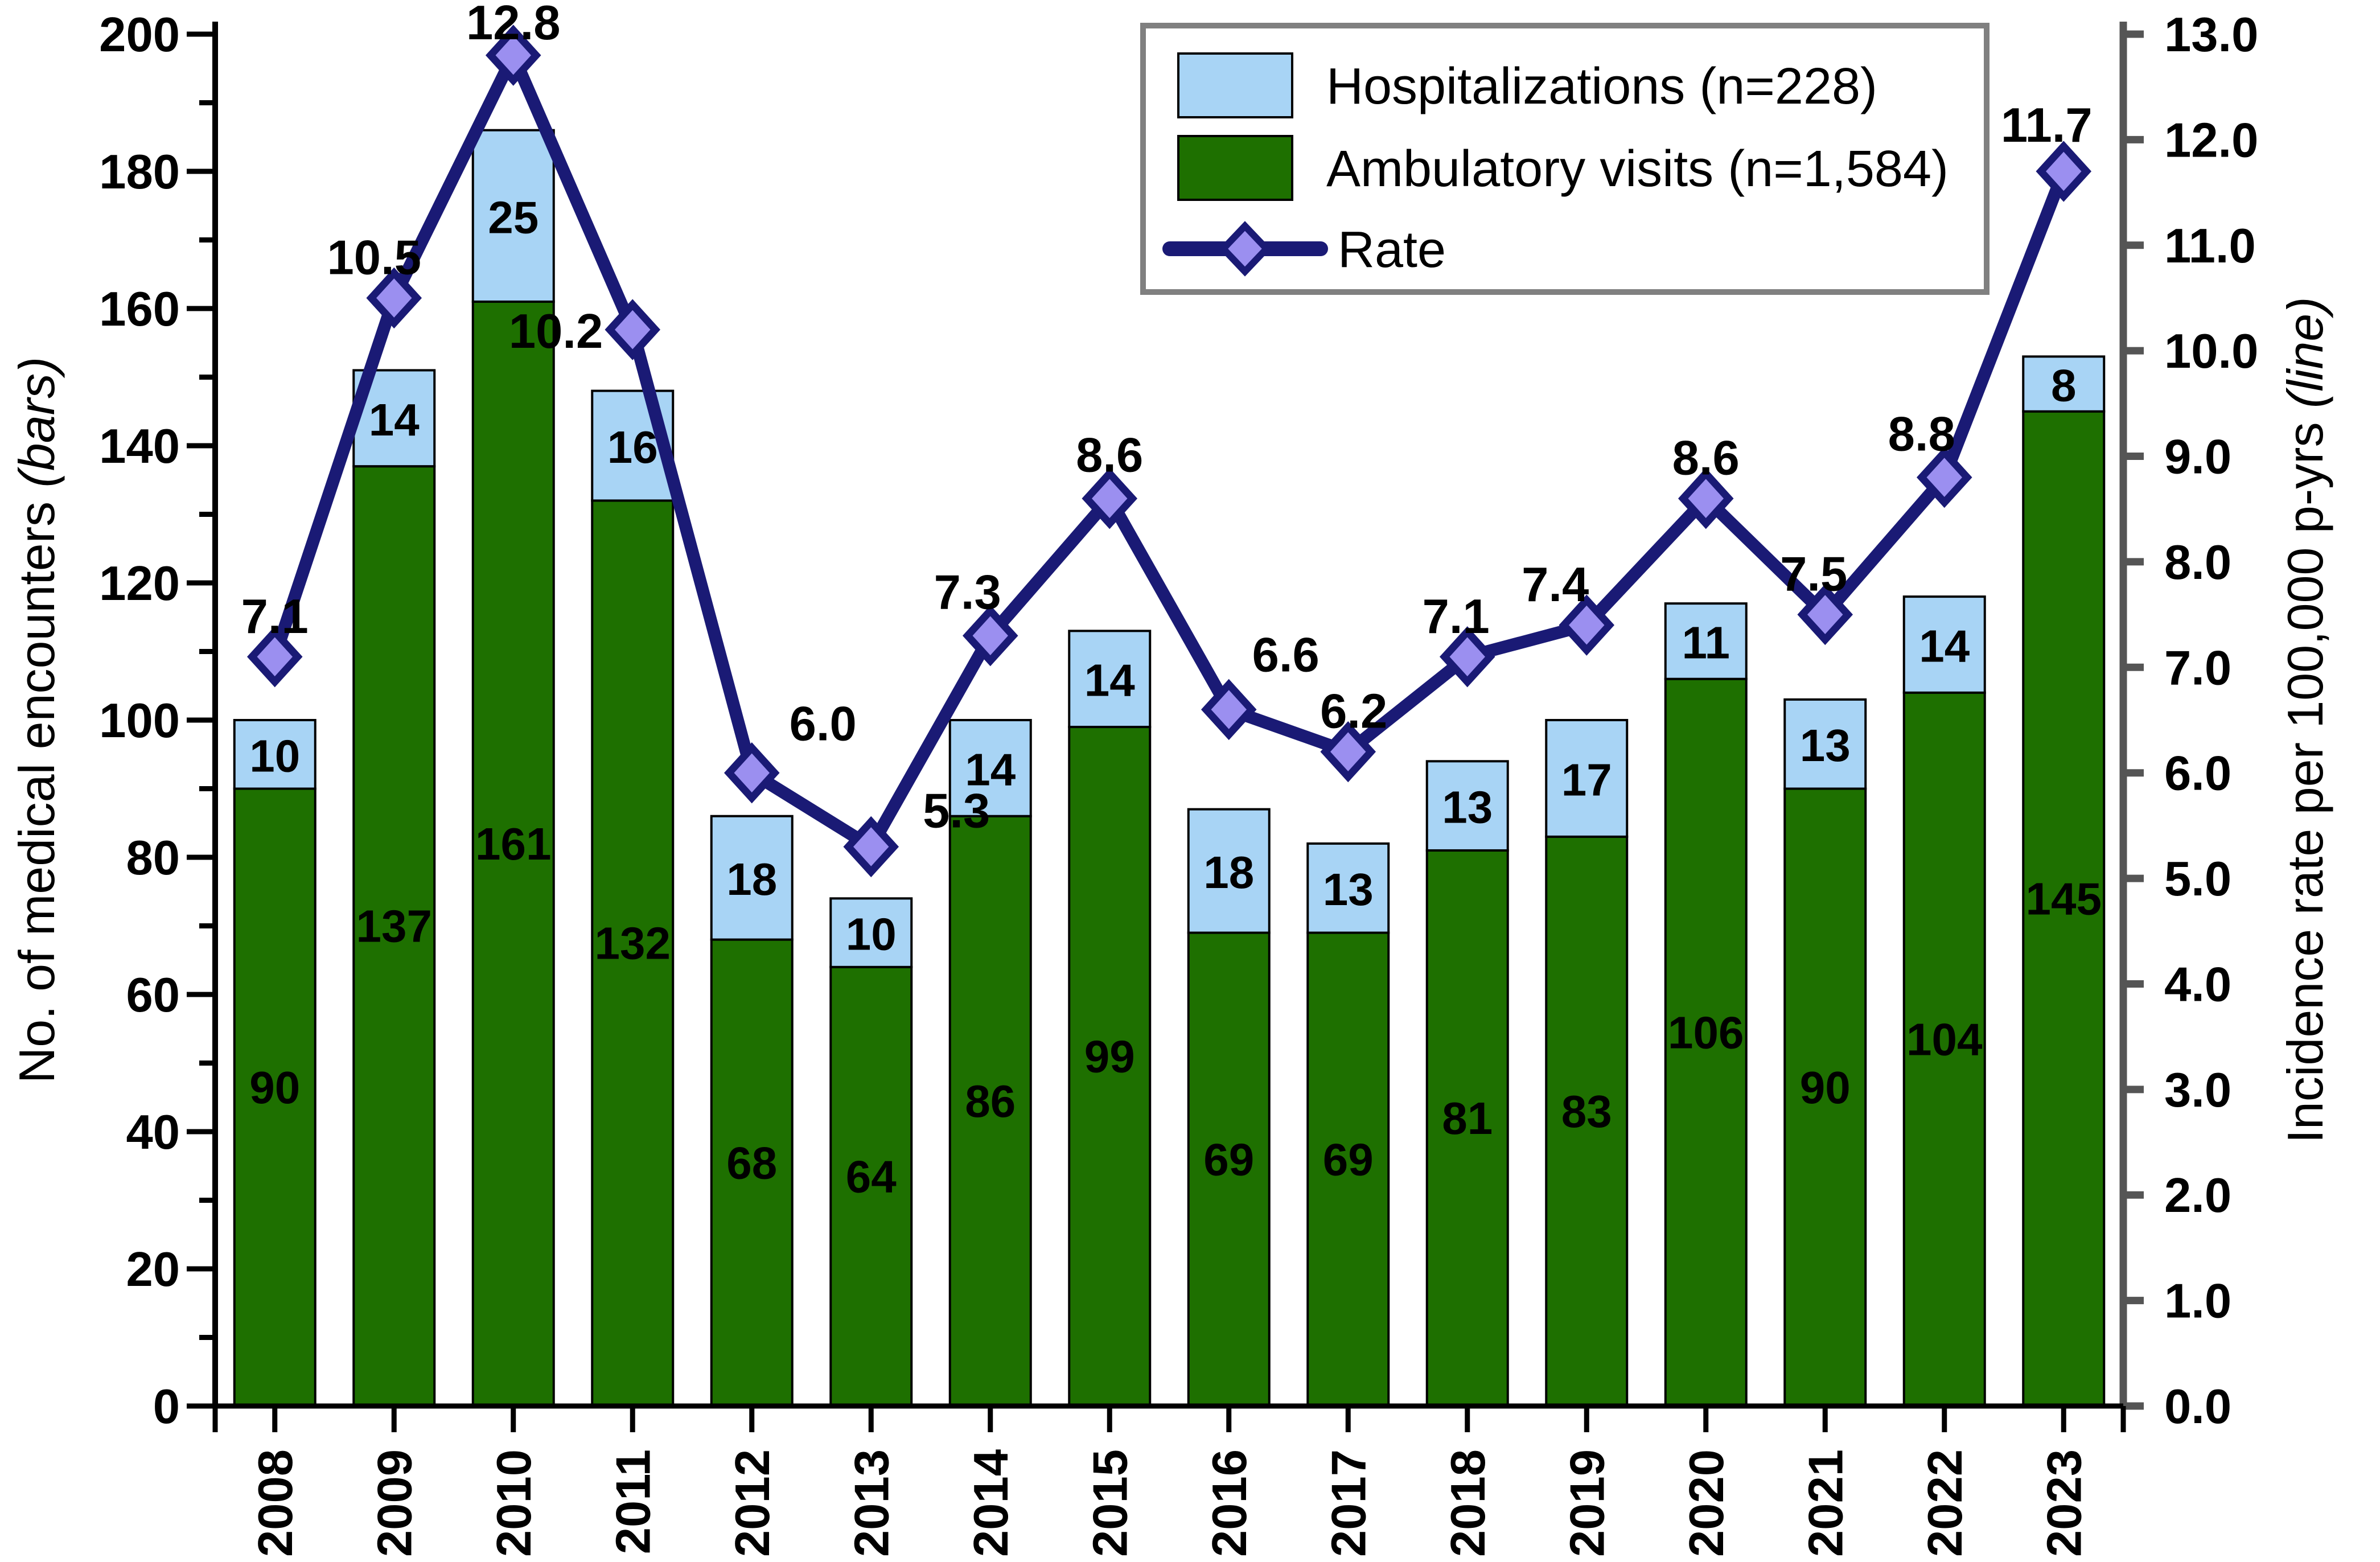 The height and width of the screenshot is (1562, 2380). Describe the element at coordinates (139, 721) in the screenshot. I see `left-axis-tick-label: 100` at that location.